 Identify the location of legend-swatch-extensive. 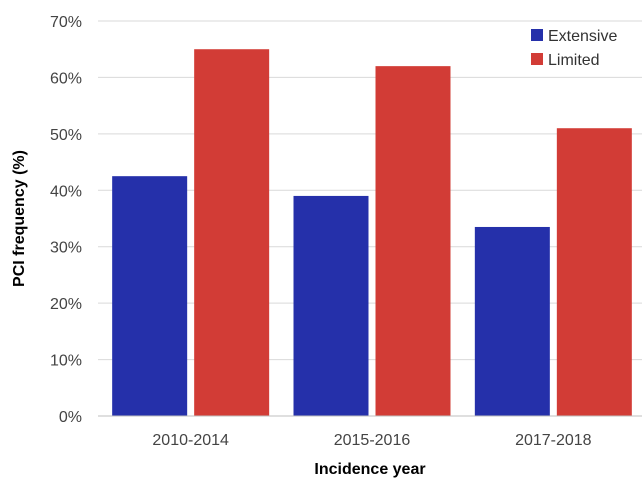
(537, 35).